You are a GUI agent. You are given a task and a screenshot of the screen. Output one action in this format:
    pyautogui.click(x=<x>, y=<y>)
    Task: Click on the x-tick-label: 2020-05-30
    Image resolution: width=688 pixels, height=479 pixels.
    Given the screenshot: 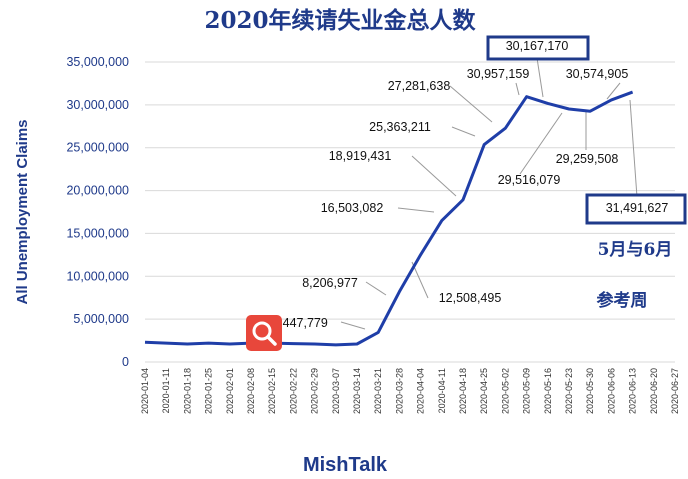 What is the action you would take?
    pyautogui.click(x=590, y=391)
    